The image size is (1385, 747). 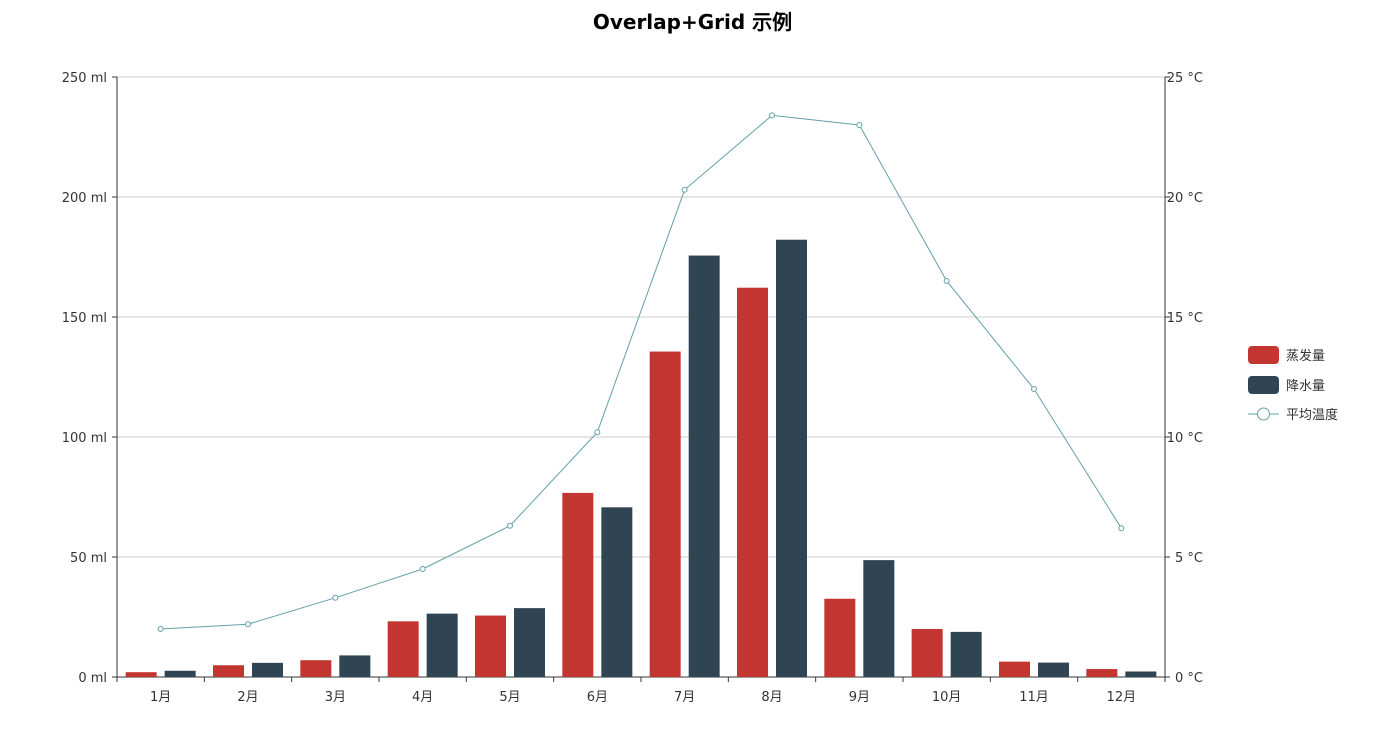 I want to click on x-tick-label: 6月, so click(x=597, y=697).